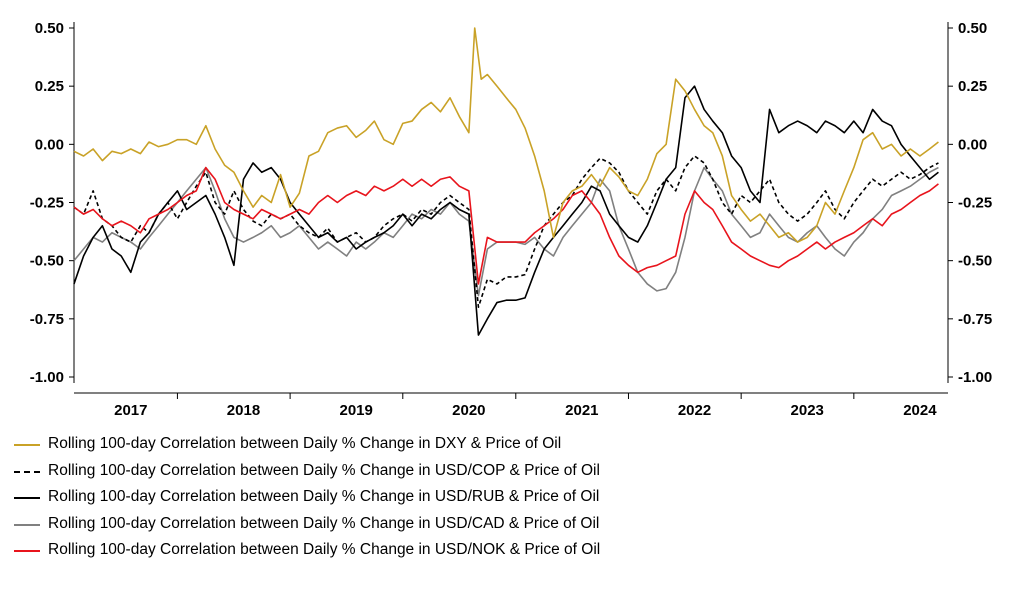  I want to click on x-tick-label: 2019, so click(355, 410).